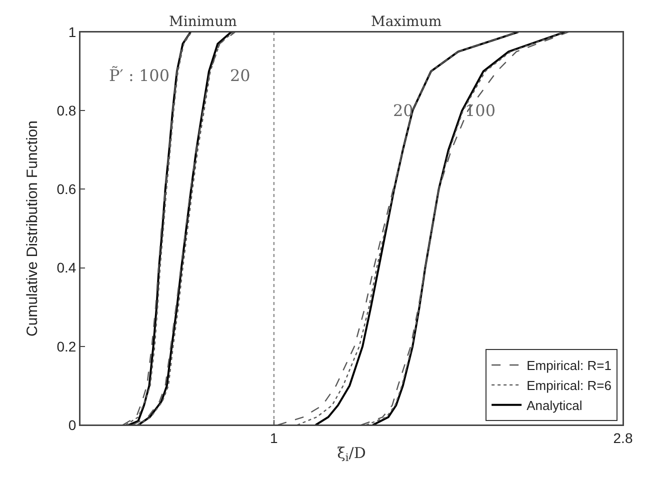 This screenshot has width=645, height=477. Describe the element at coordinates (480, 110) in the screenshot. I see `annotation: 100` at that location.